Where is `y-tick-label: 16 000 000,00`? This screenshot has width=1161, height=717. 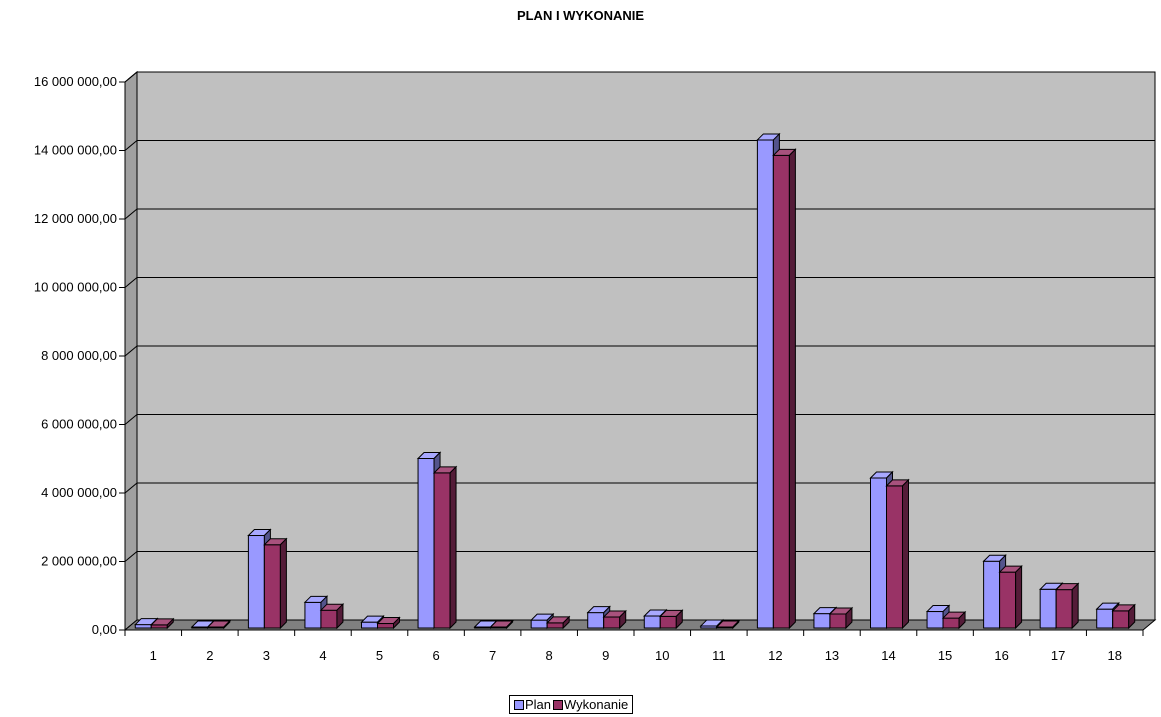
y-tick-label: 16 000 000,00 is located at coordinates (75, 81).